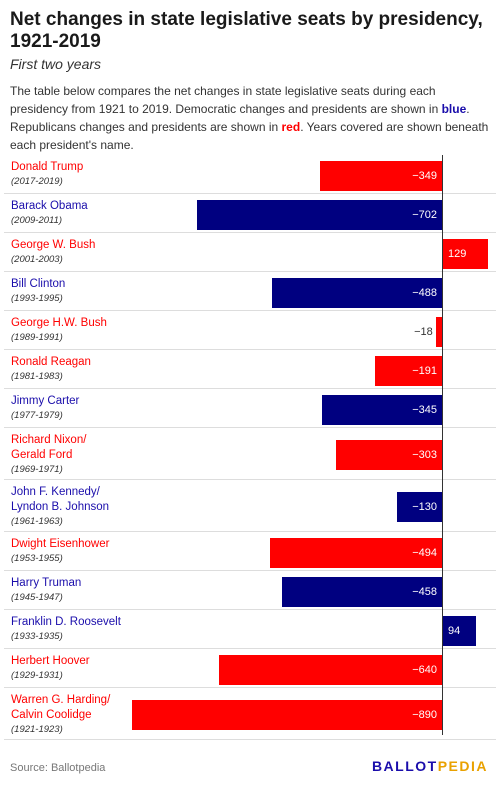  I want to click on presidency-years: (1961-1963), so click(37, 521).